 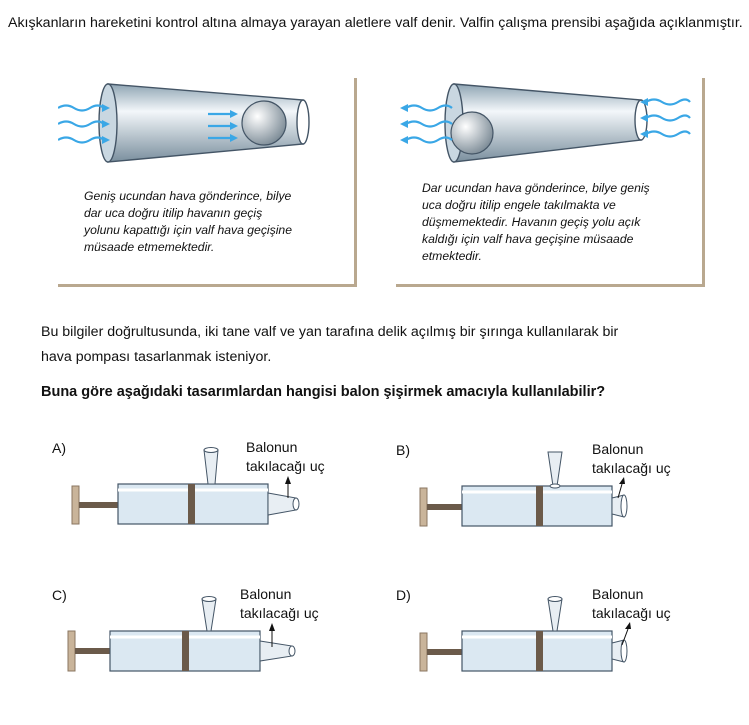 What do you see at coordinates (59, 448) in the screenshot?
I see `option-letter: A)` at bounding box center [59, 448].